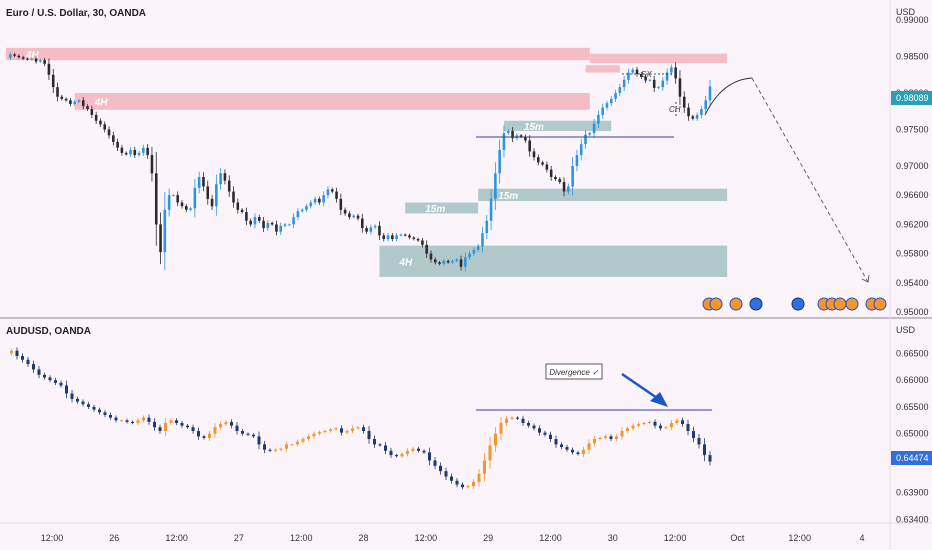 The width and height of the screenshot is (932, 550). What do you see at coordinates (405, 262) in the screenshot?
I see `demand-zone-label: 4H` at bounding box center [405, 262].